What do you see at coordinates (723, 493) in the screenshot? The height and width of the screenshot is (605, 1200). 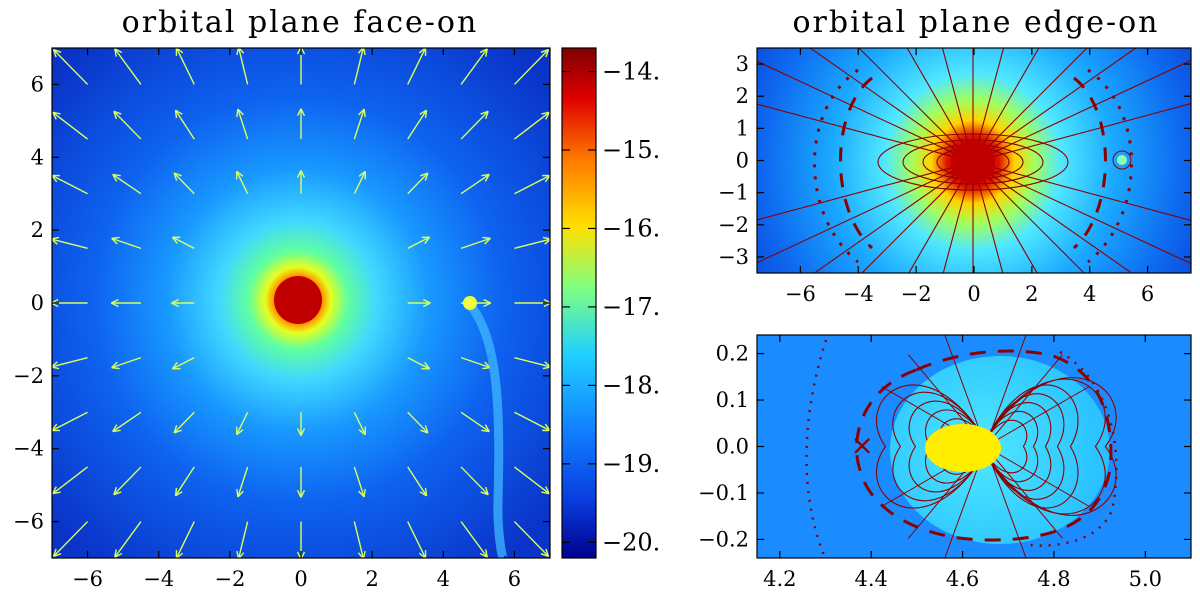 I see `y-tick-label: −0.1` at bounding box center [723, 493].